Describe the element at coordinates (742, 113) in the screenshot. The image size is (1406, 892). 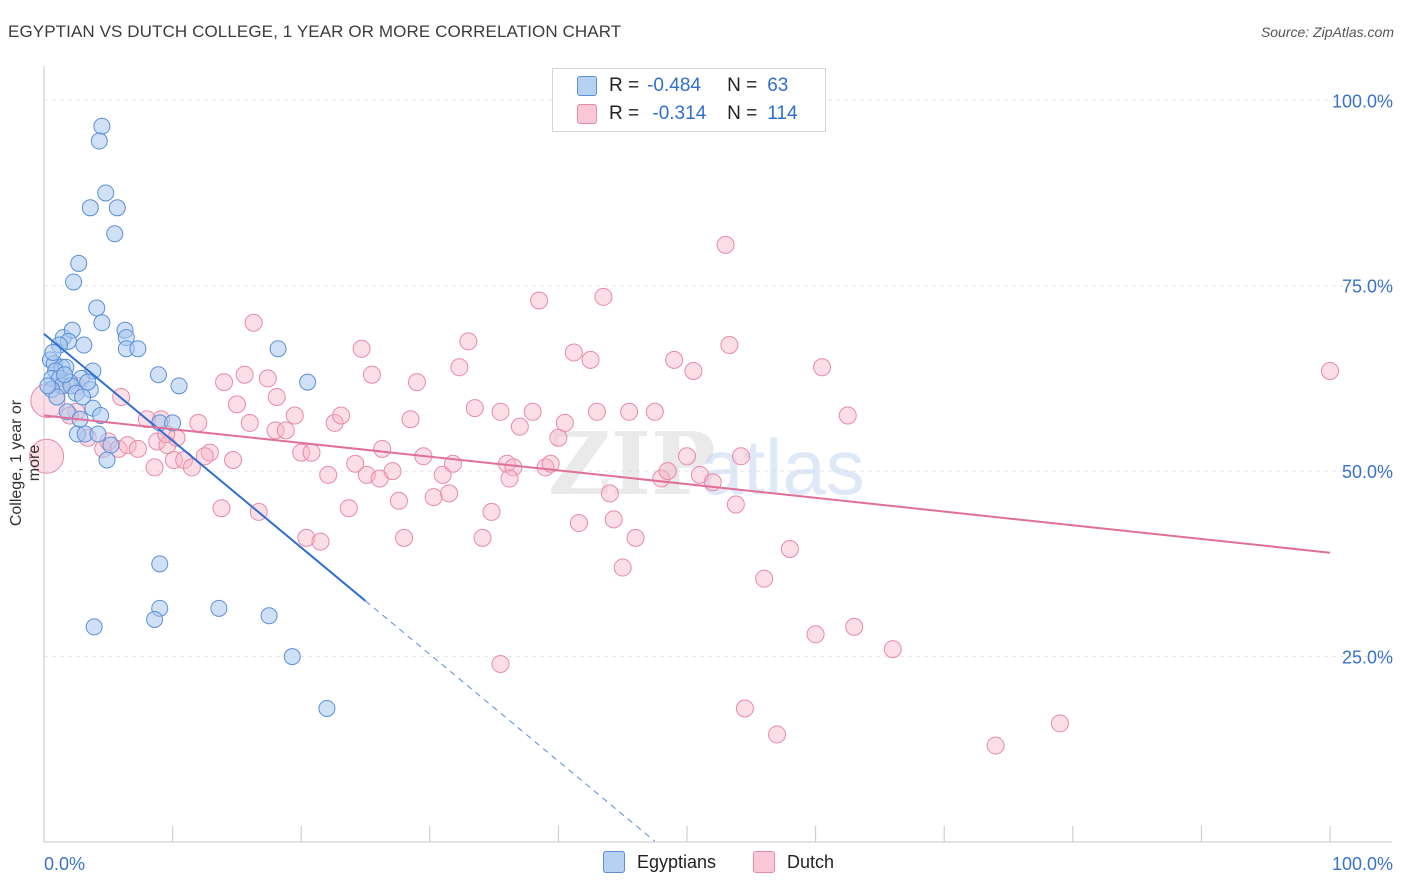
I see `n-label: N =` at that location.